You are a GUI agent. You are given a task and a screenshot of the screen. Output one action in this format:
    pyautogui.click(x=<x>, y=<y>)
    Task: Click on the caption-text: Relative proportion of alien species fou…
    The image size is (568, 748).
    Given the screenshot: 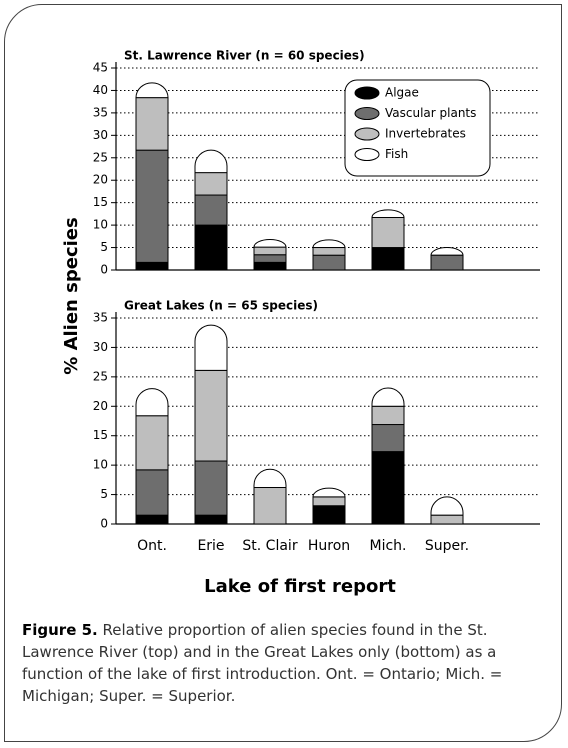 What is the action you would take?
    pyautogui.click(x=262, y=663)
    